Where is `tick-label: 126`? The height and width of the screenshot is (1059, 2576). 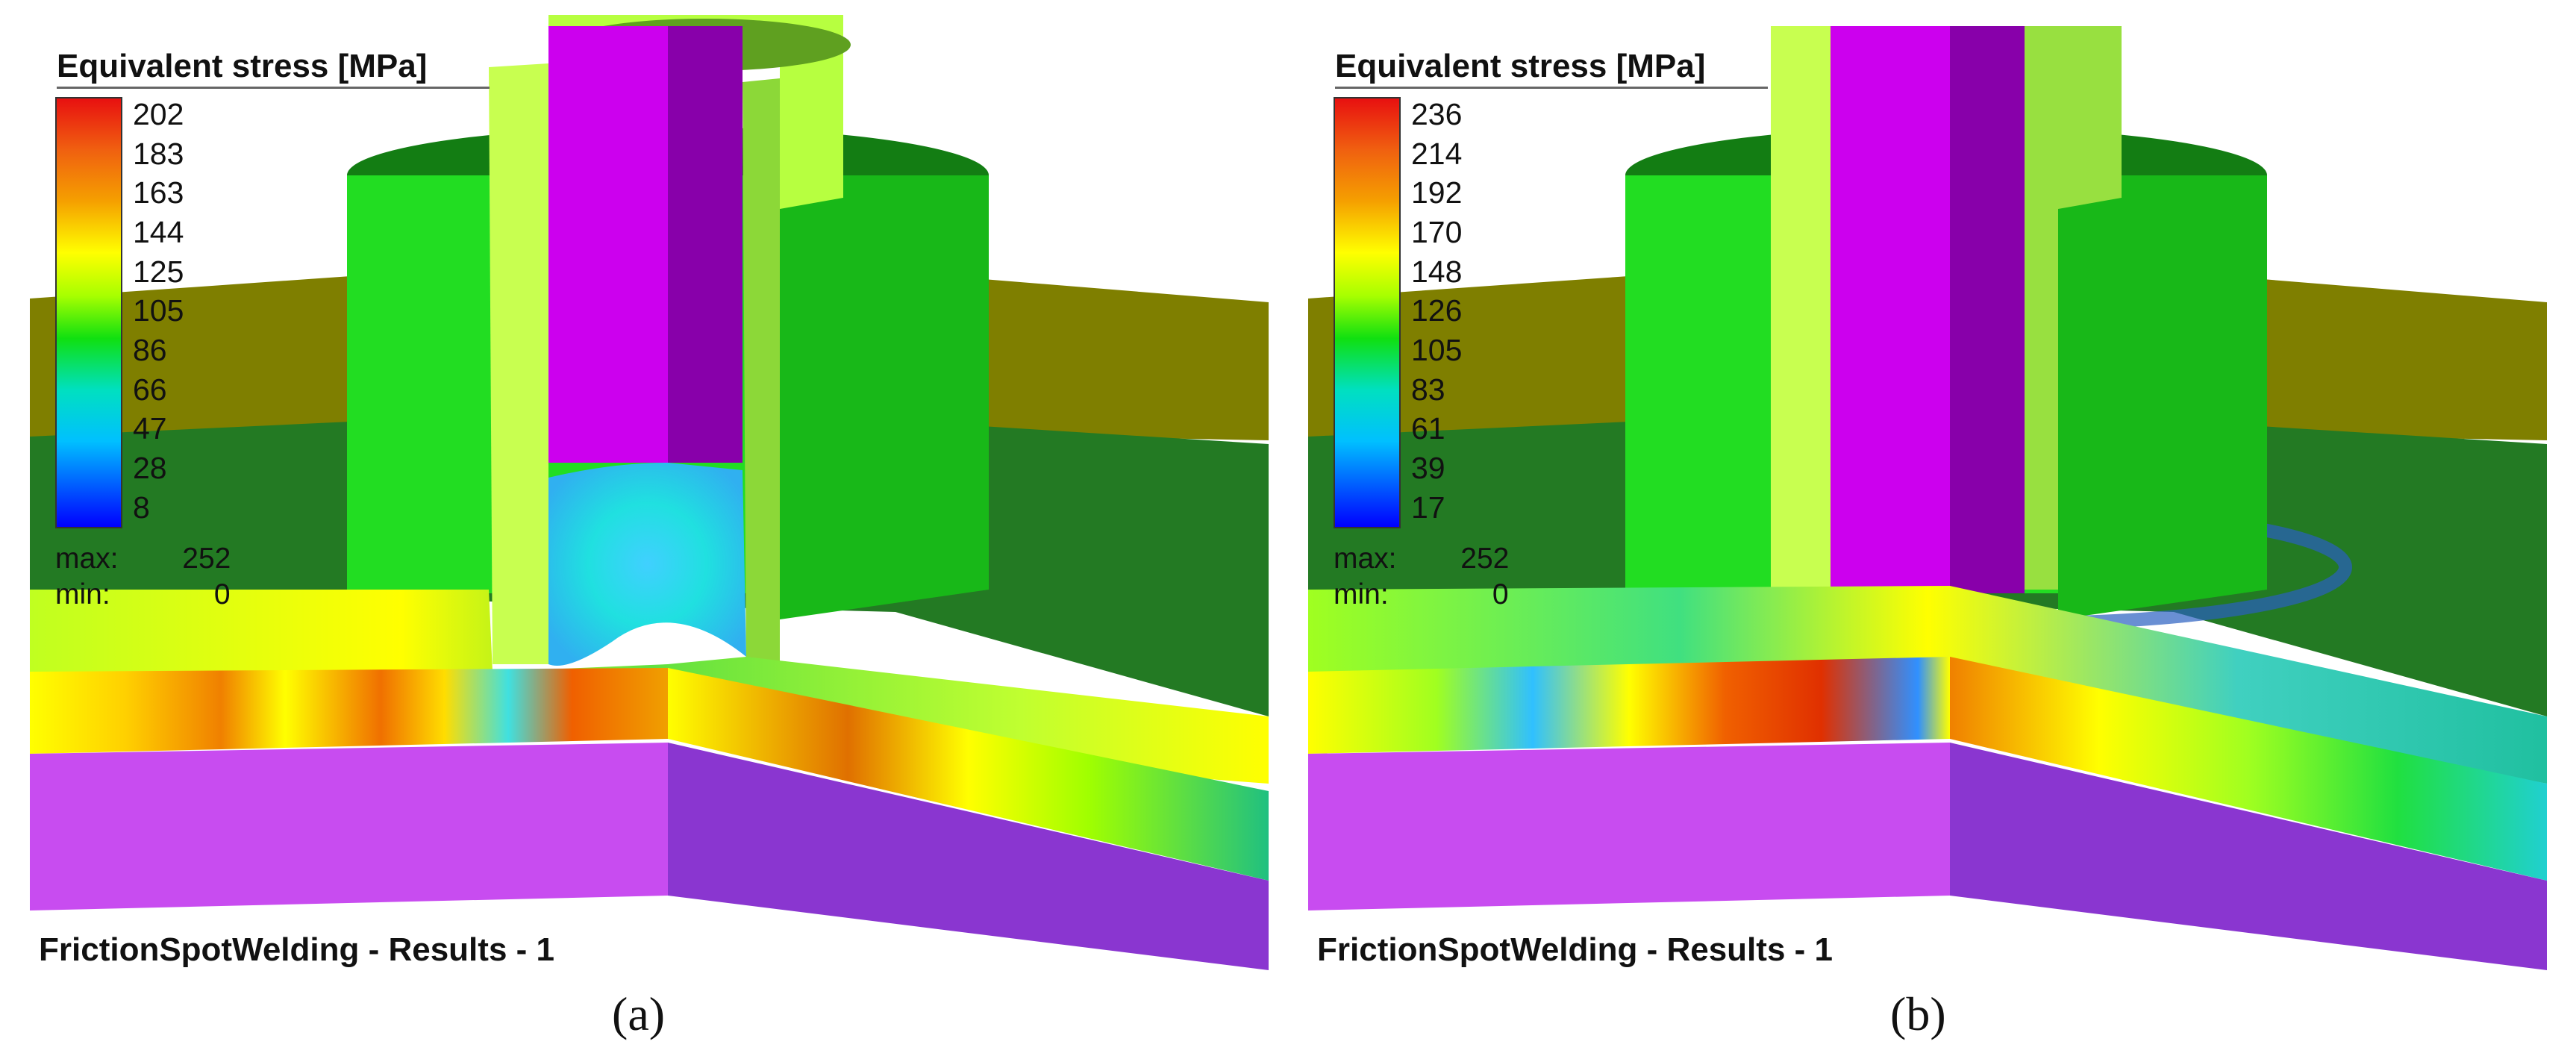 tick-label: 126 is located at coordinates (1437, 310).